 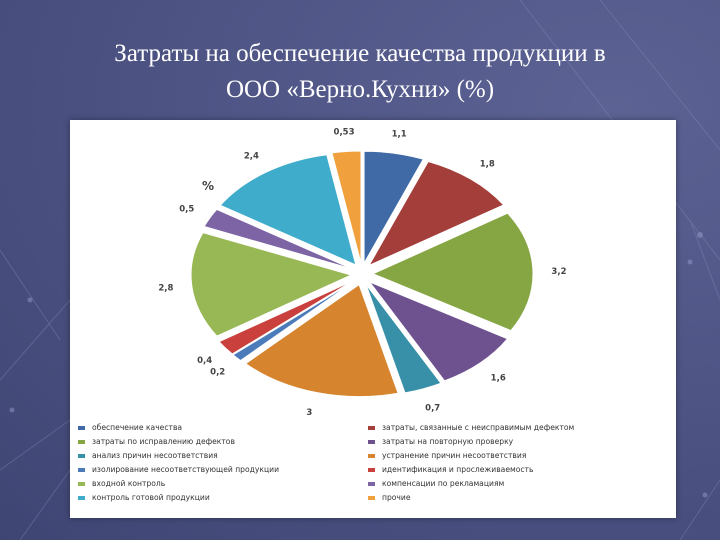 I want to click on chart-title: %, so click(x=208, y=186).